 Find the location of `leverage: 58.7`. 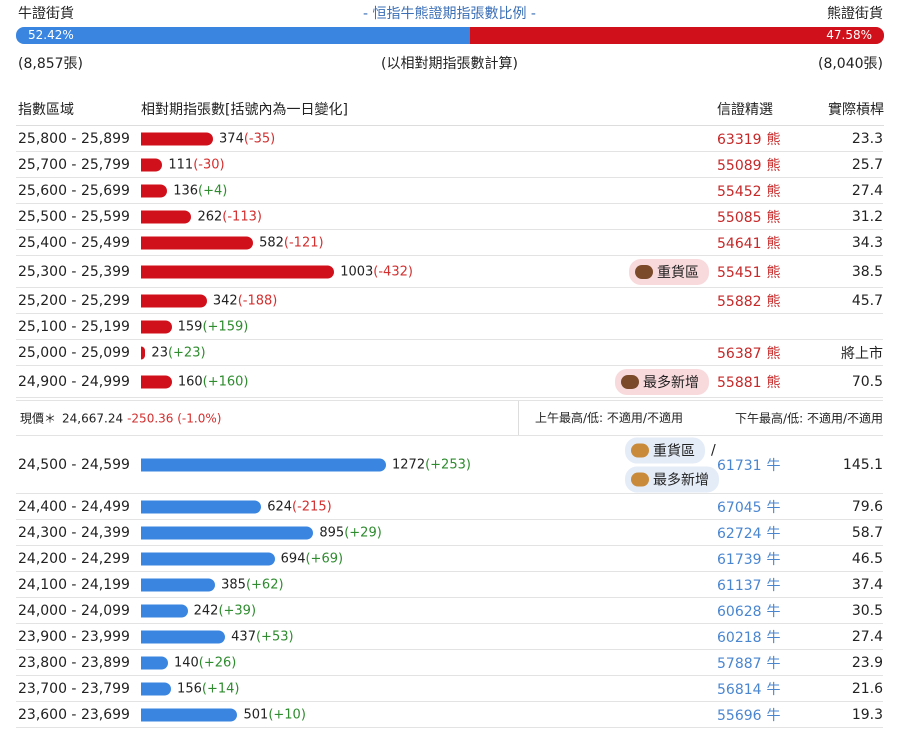

leverage: 58.7 is located at coordinates (867, 532).